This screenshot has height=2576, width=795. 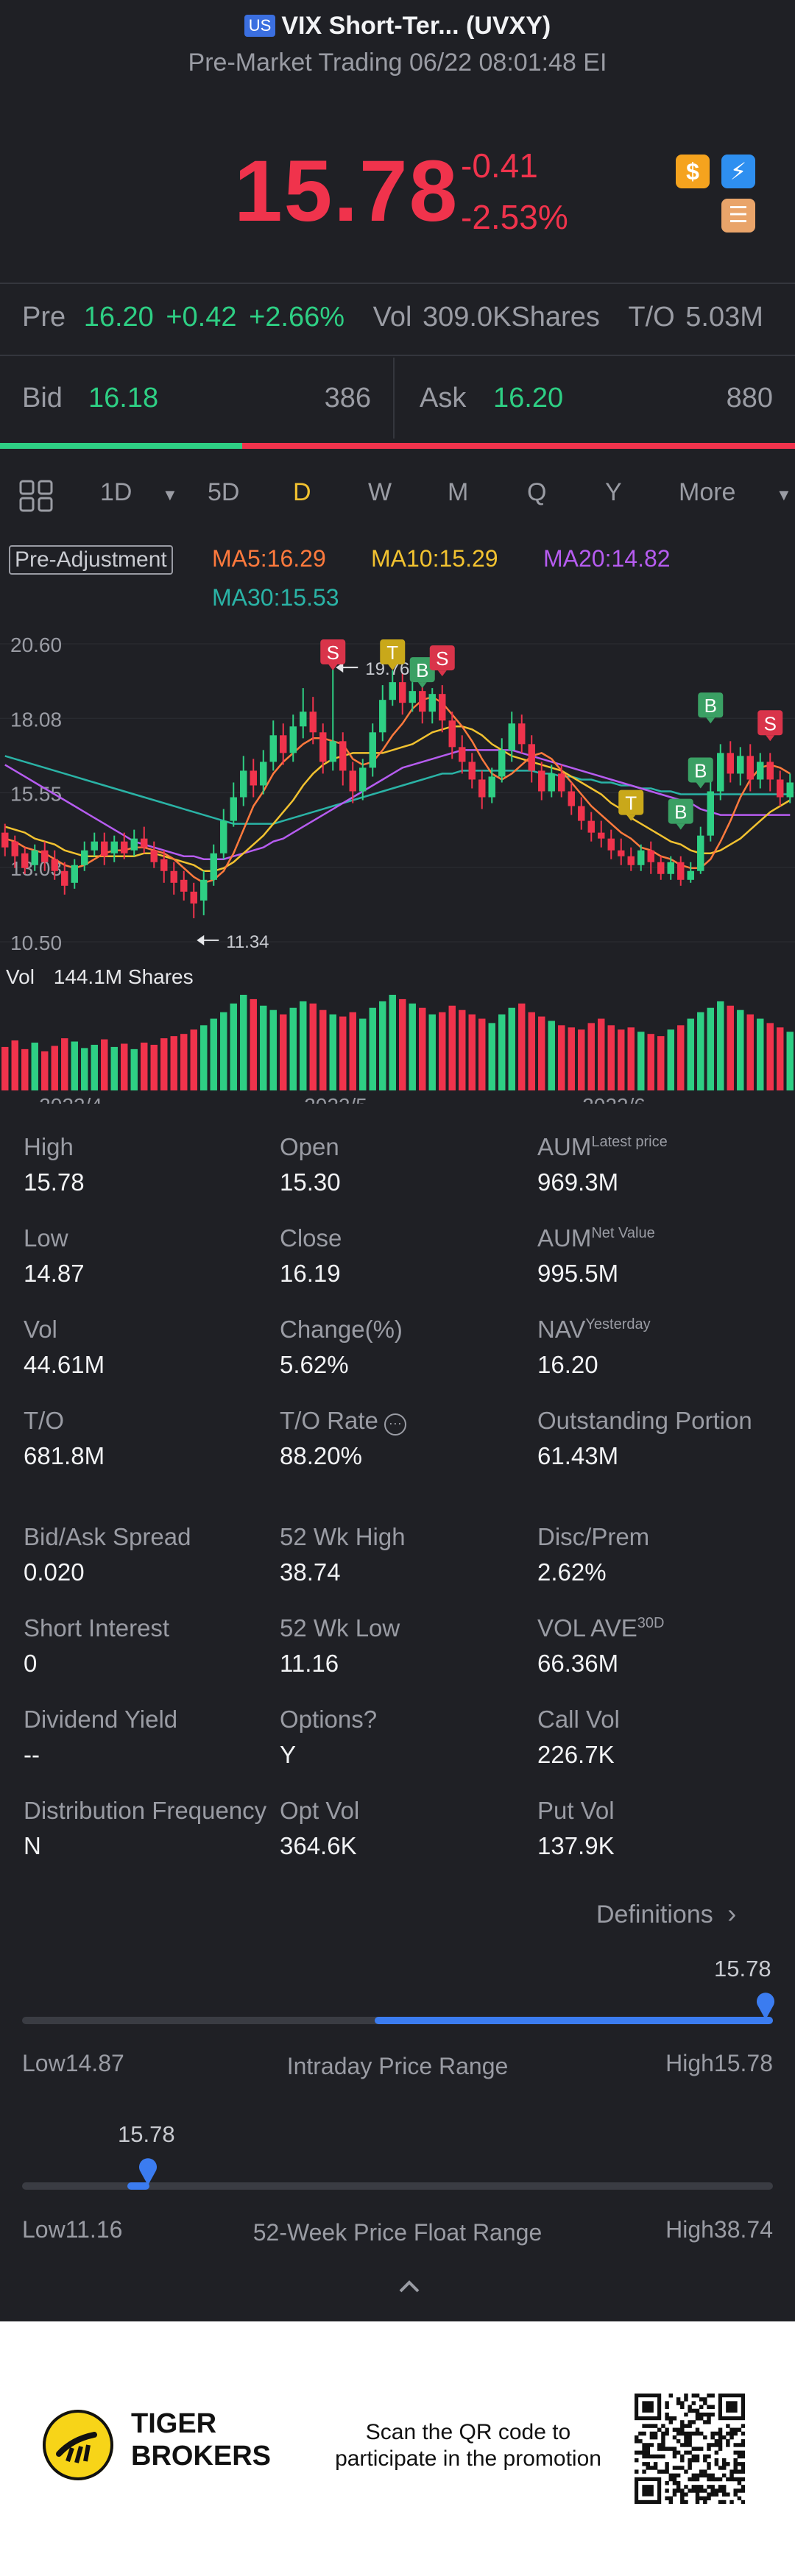 What do you see at coordinates (595, 398) in the screenshot?
I see `ask-box: Ask 16.20 880` at bounding box center [595, 398].